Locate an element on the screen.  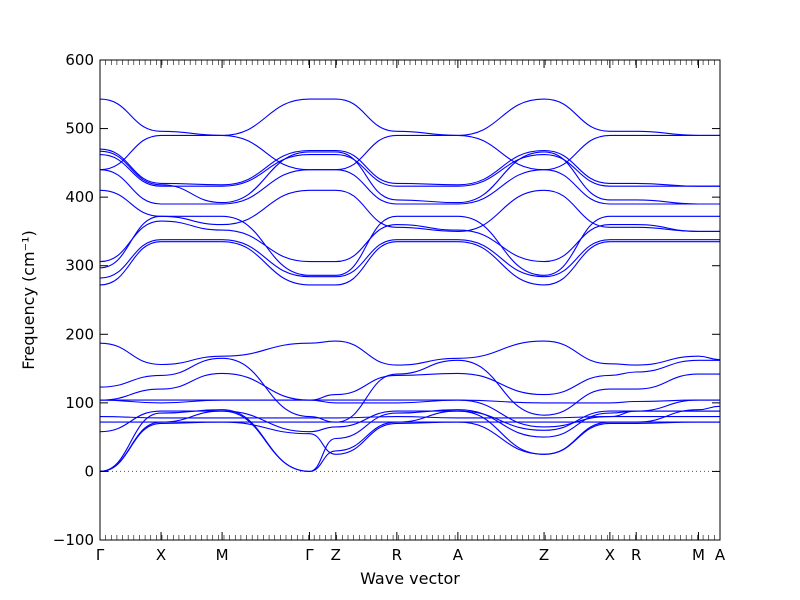
y-tick-label: 100 is located at coordinates (79, 403).